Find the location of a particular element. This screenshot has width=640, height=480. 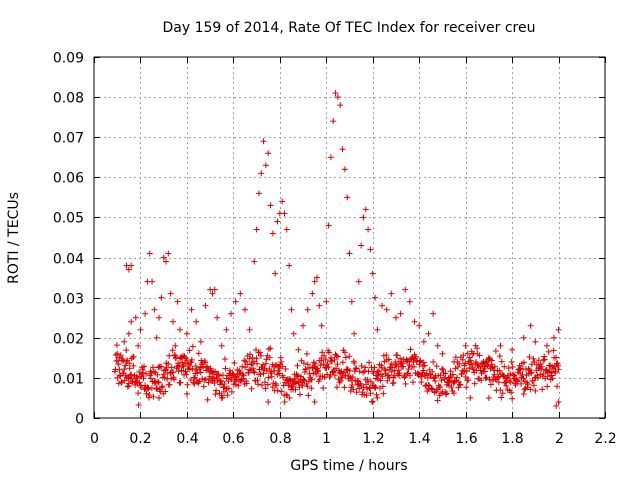

y-tick-label: 0.07 is located at coordinates (68, 139).